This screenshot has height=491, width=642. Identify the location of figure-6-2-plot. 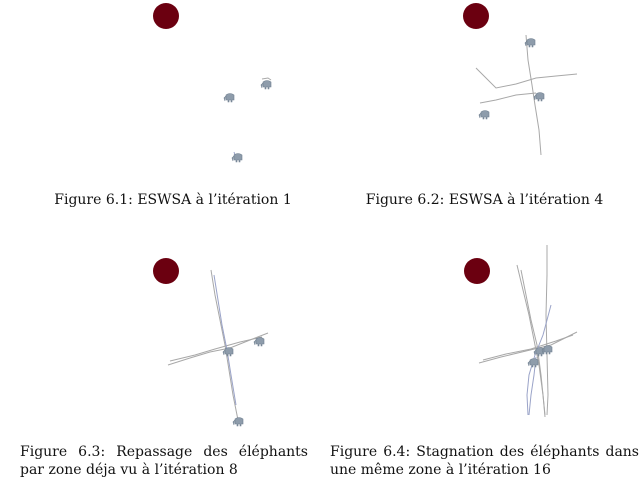
(520, 79).